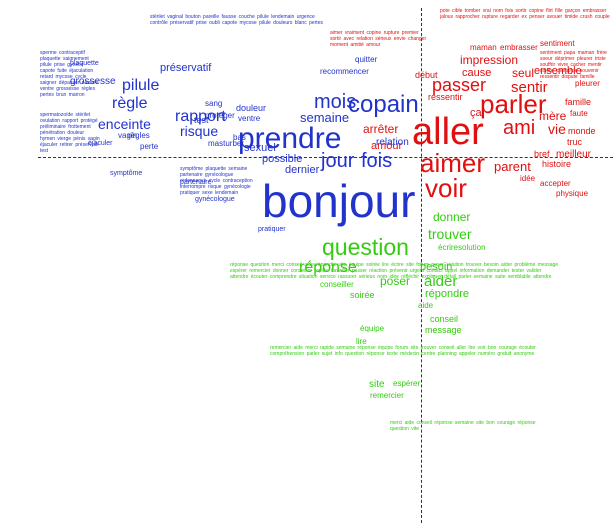  Describe the element at coordinates (196, 182) in the screenshot. I see `word-partenaire: partenaire` at that location.